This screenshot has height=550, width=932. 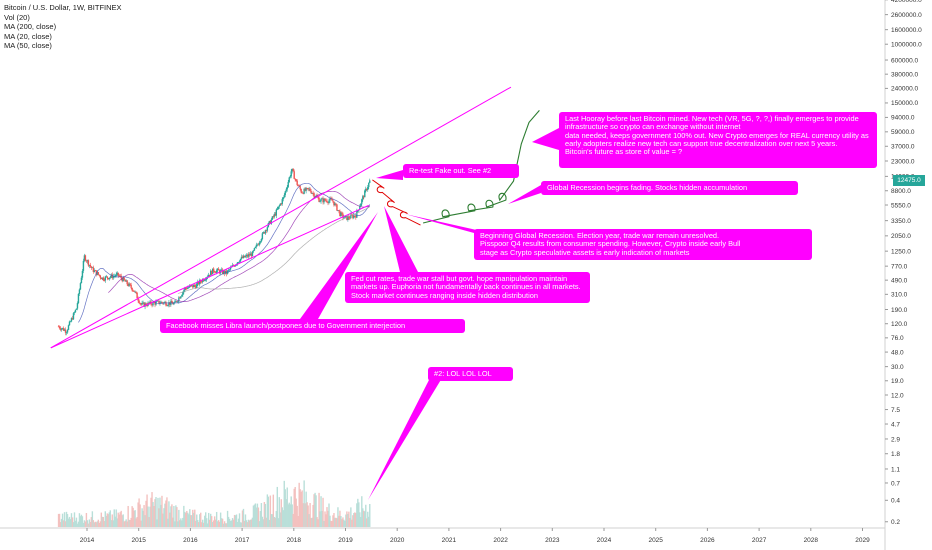 I want to click on y-tick-label: 600000.0, so click(x=904, y=60).